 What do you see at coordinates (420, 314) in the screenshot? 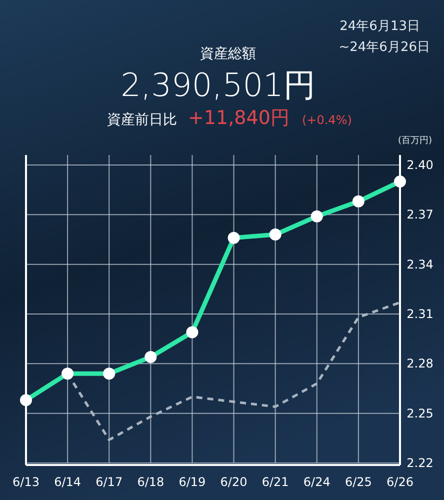
I see `y-tick-label: 2.31` at bounding box center [420, 314].